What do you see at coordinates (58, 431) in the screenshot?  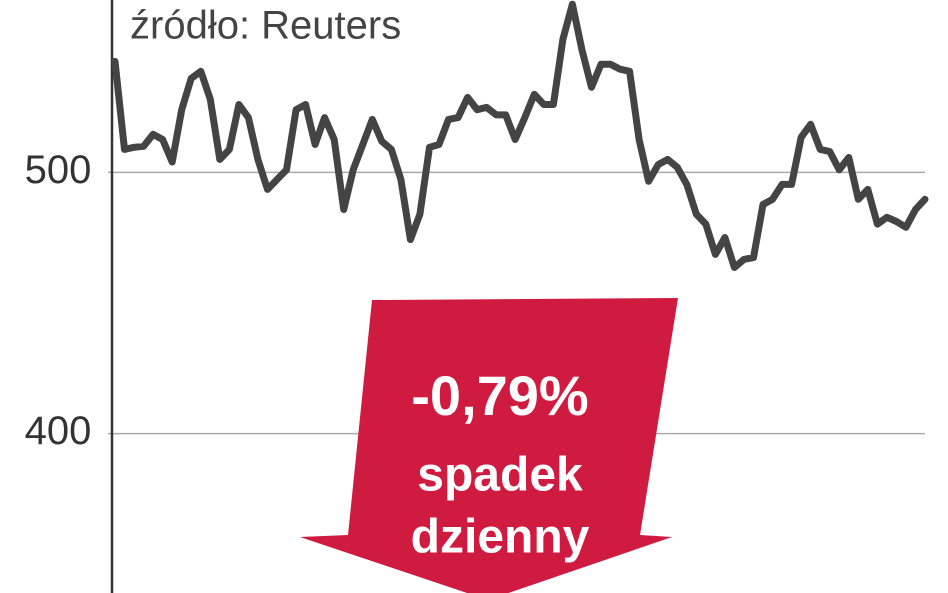 I see `y-tick-label: 400` at bounding box center [58, 431].